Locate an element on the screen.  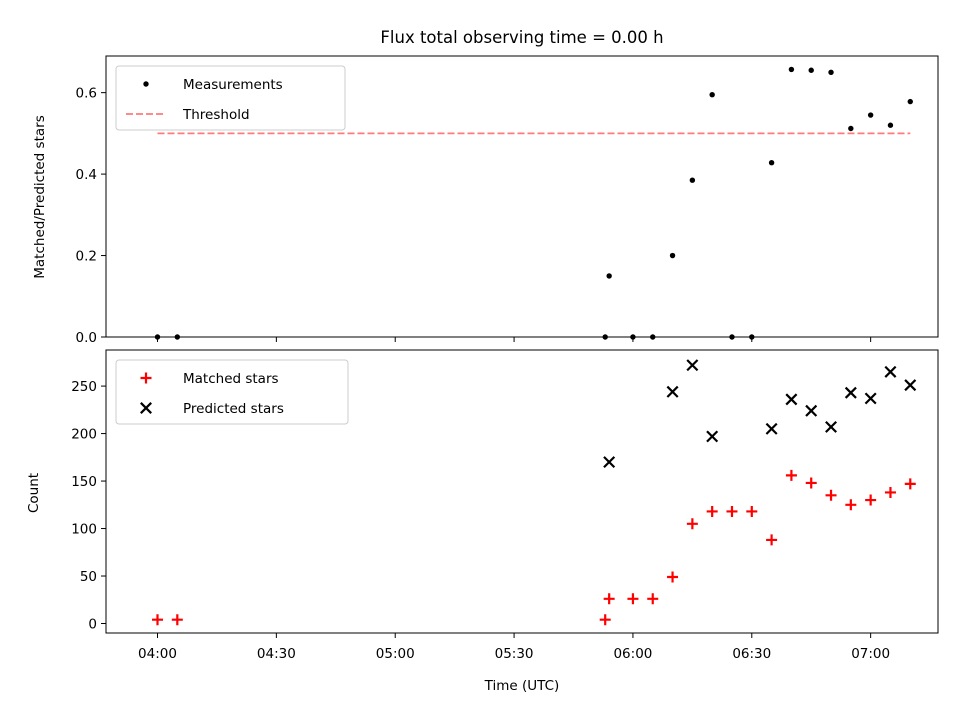
bottom-x-tick-label: 05:30 is located at coordinates (514, 654).